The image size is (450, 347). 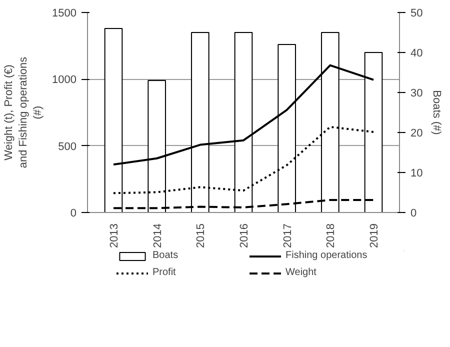 I want to click on y2-tick-label: 50, so click(x=416, y=14).